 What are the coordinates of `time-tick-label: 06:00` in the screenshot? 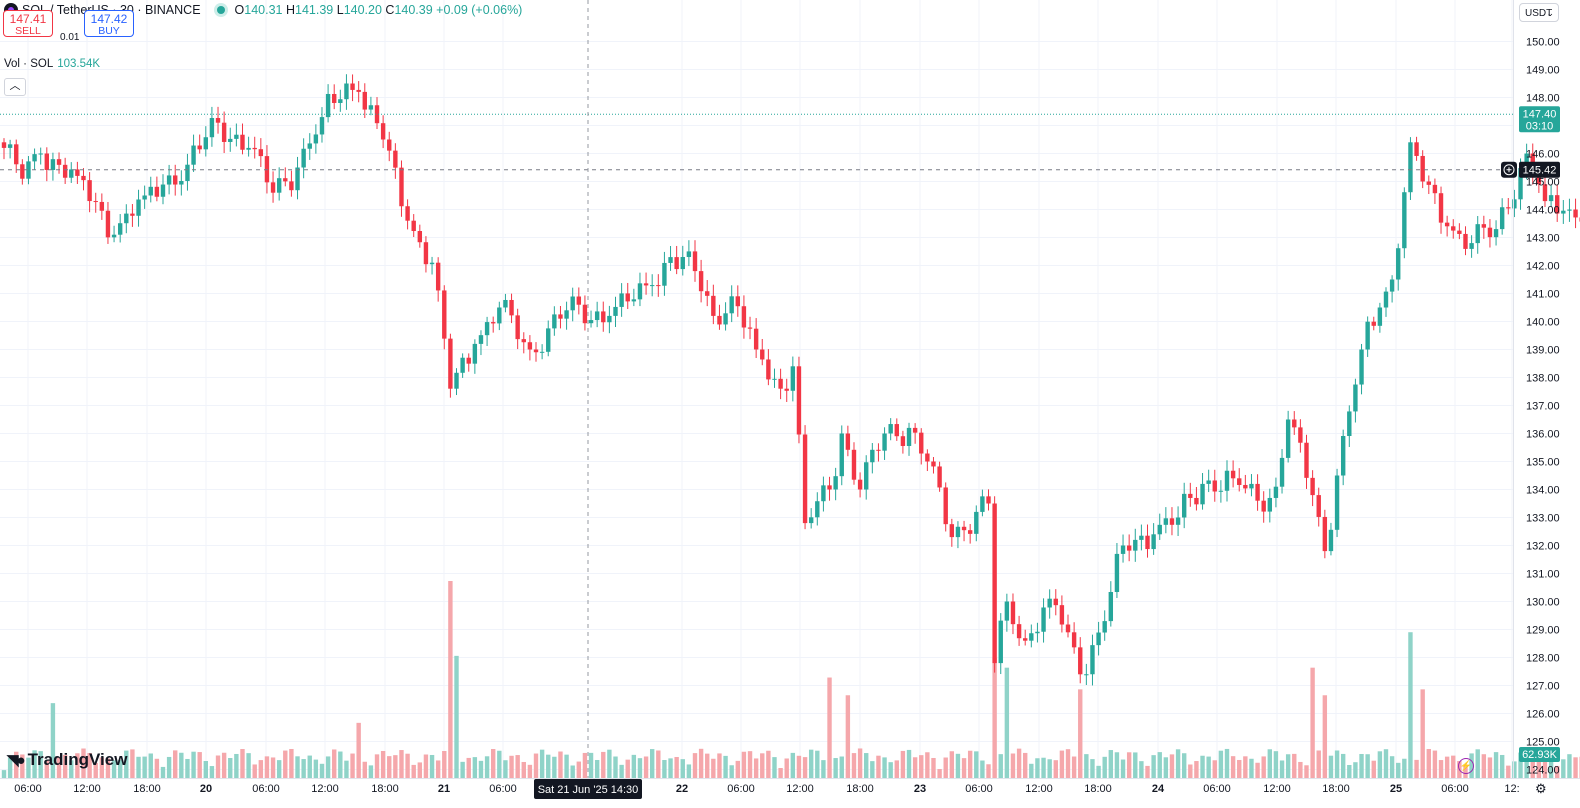 It's located at (741, 789).